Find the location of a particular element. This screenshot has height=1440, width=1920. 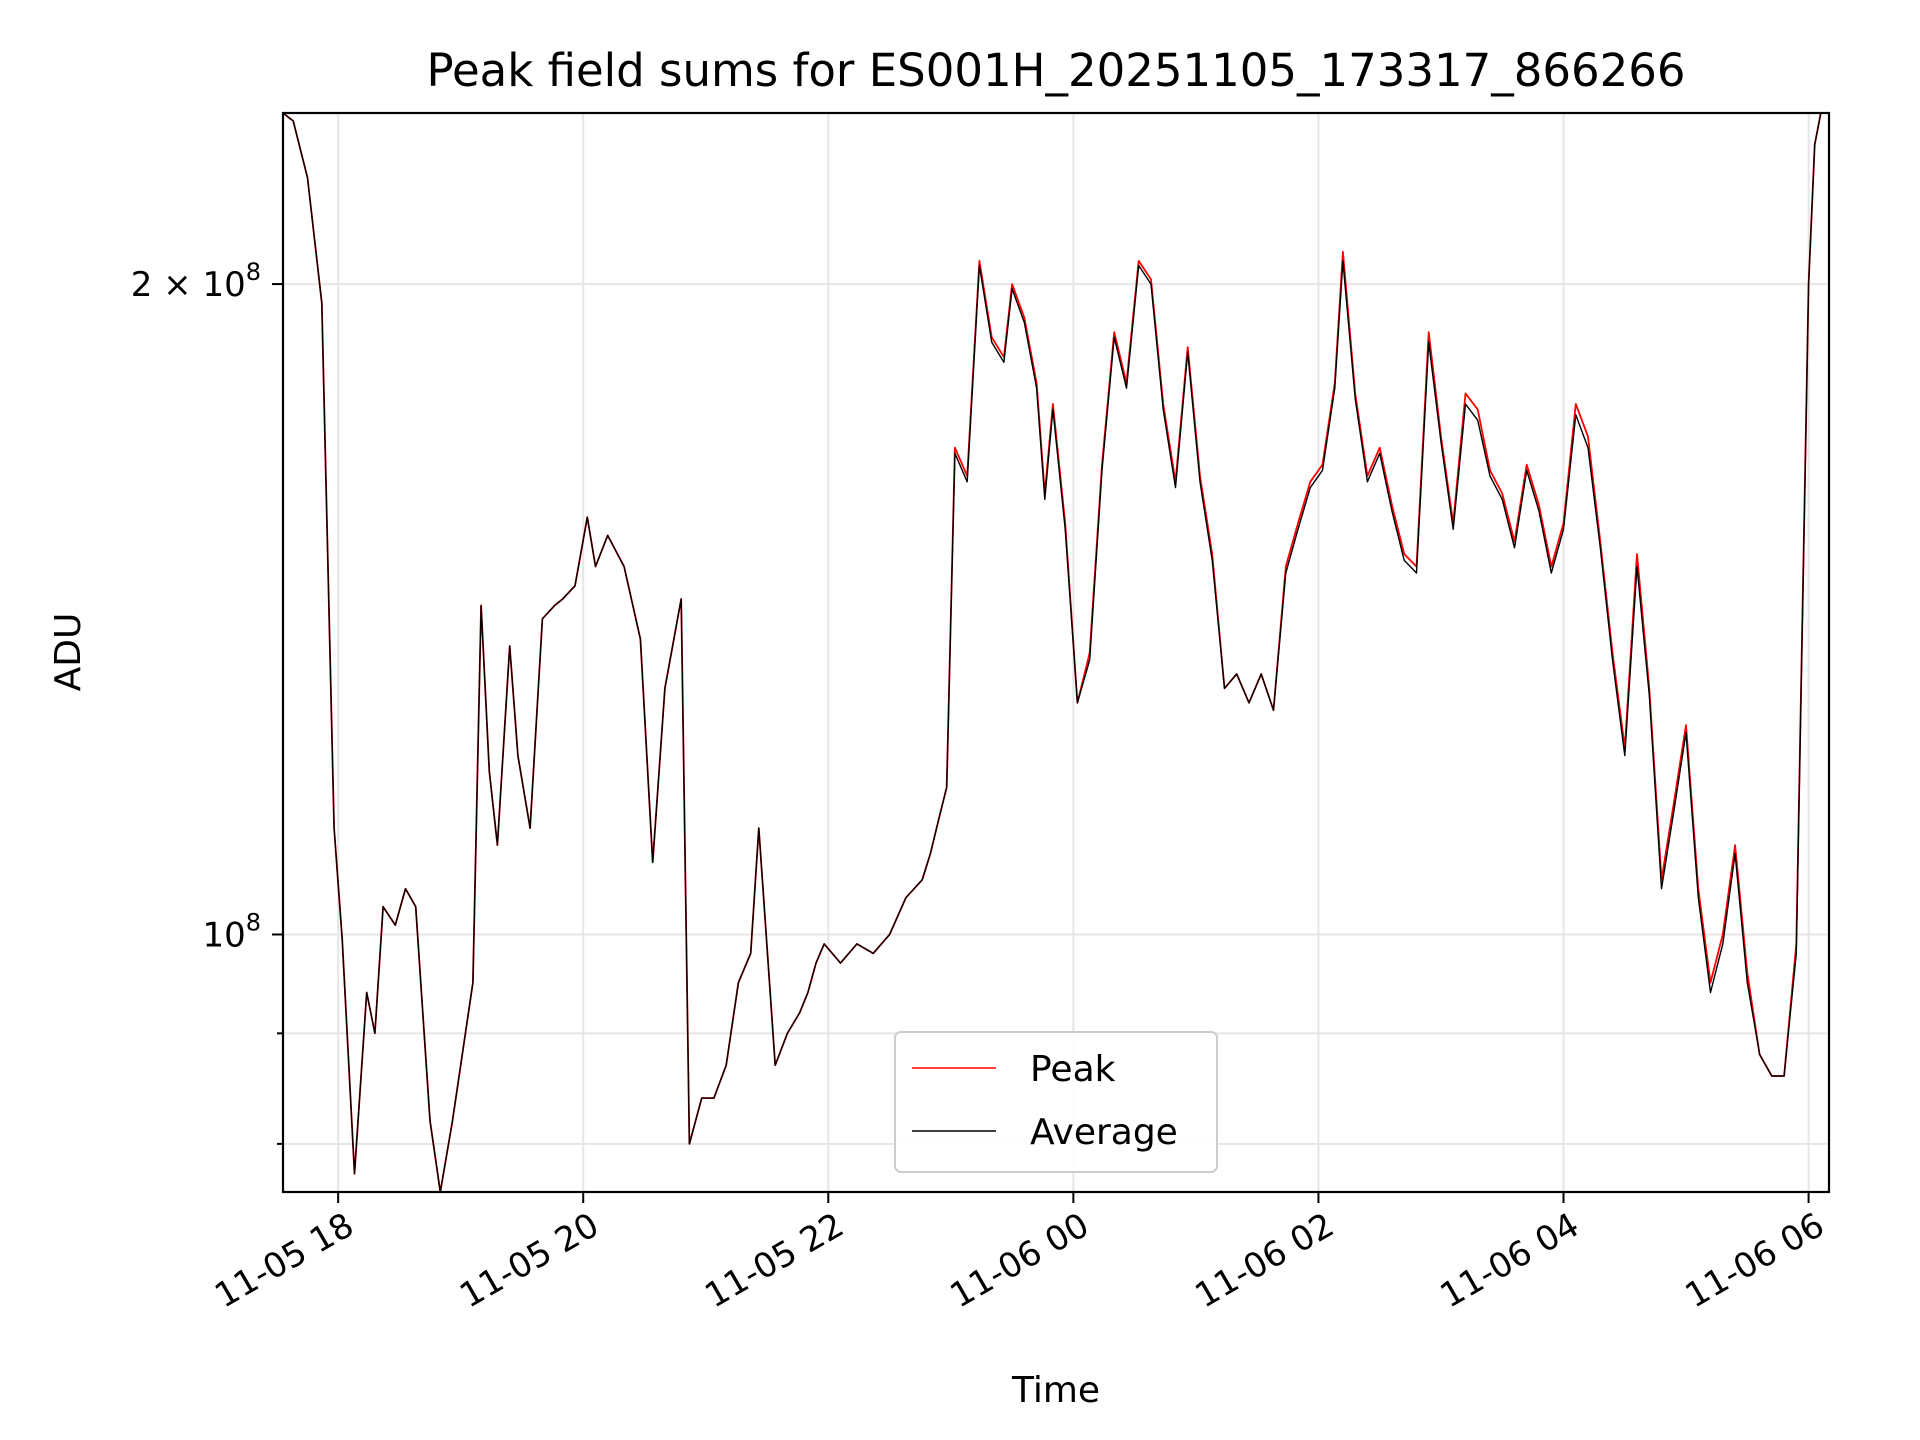

y-tick-label: 108 is located at coordinates (231, 931).